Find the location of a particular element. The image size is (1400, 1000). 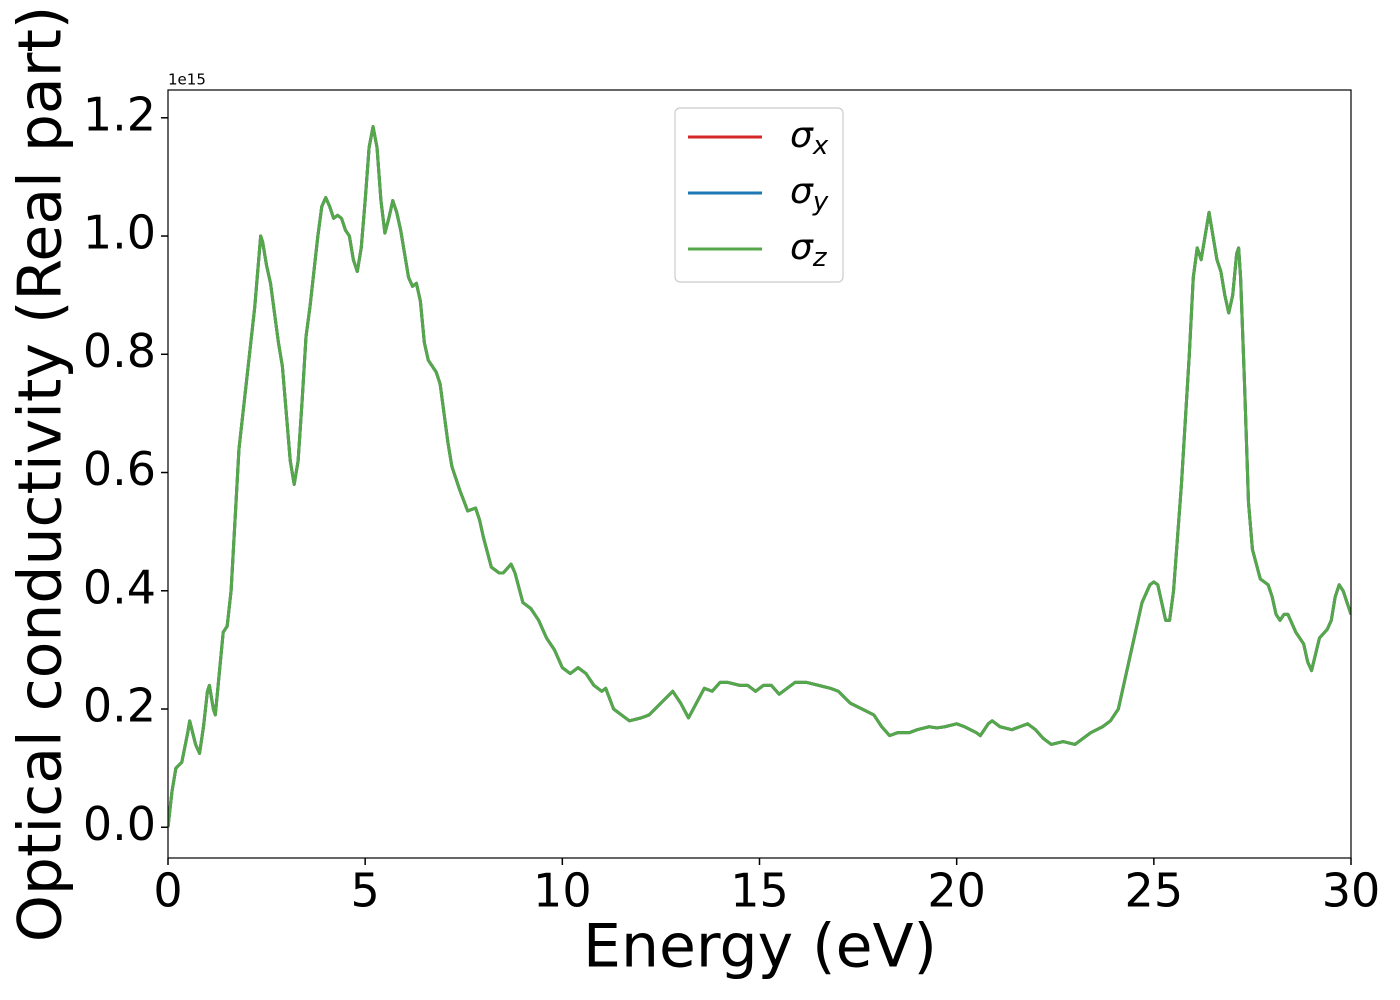

x-tick-label: 10 is located at coordinates (562, 891).